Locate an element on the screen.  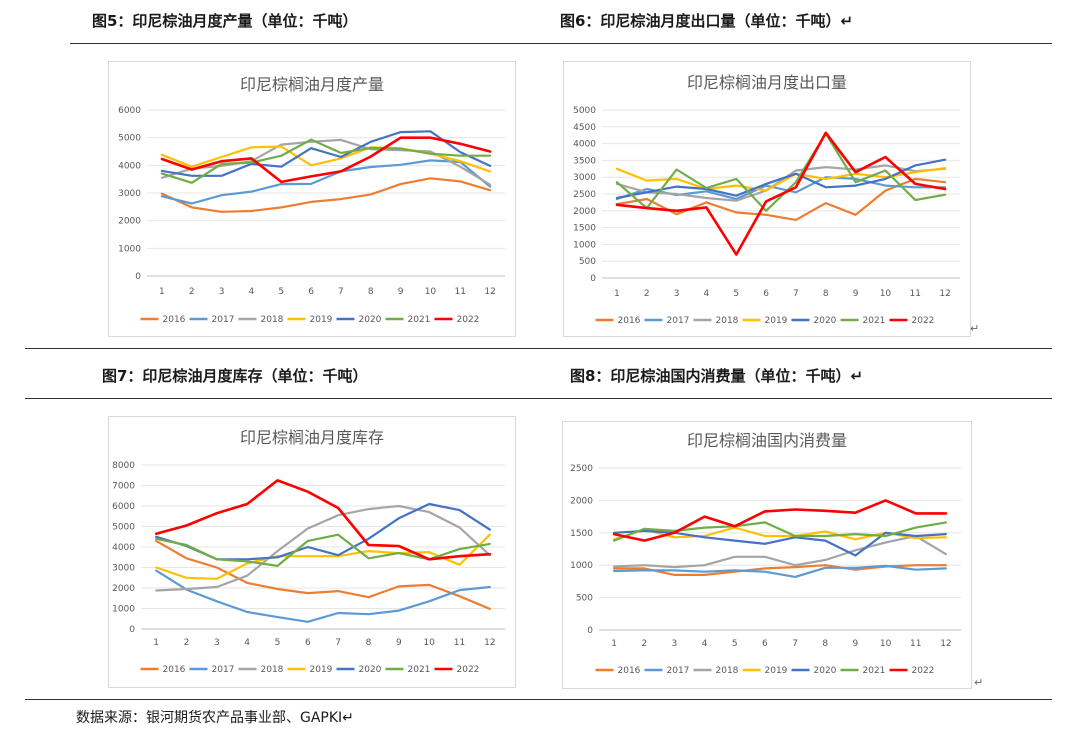
chart-title: 印尼棕榈油月度产量 is located at coordinates (312, 84).